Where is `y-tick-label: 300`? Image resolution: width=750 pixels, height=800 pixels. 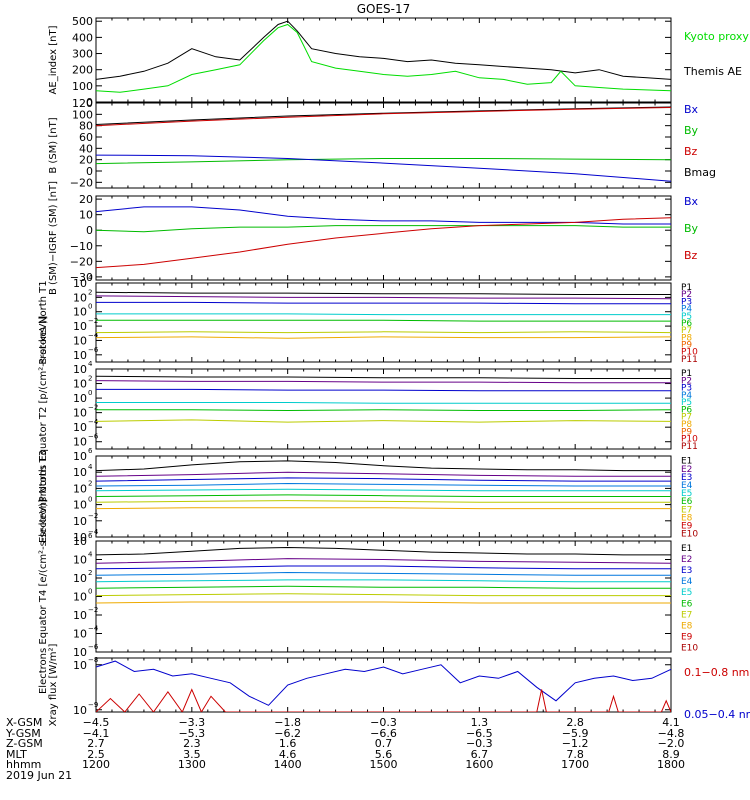
y-tick-label: 300 is located at coordinates (82, 54).